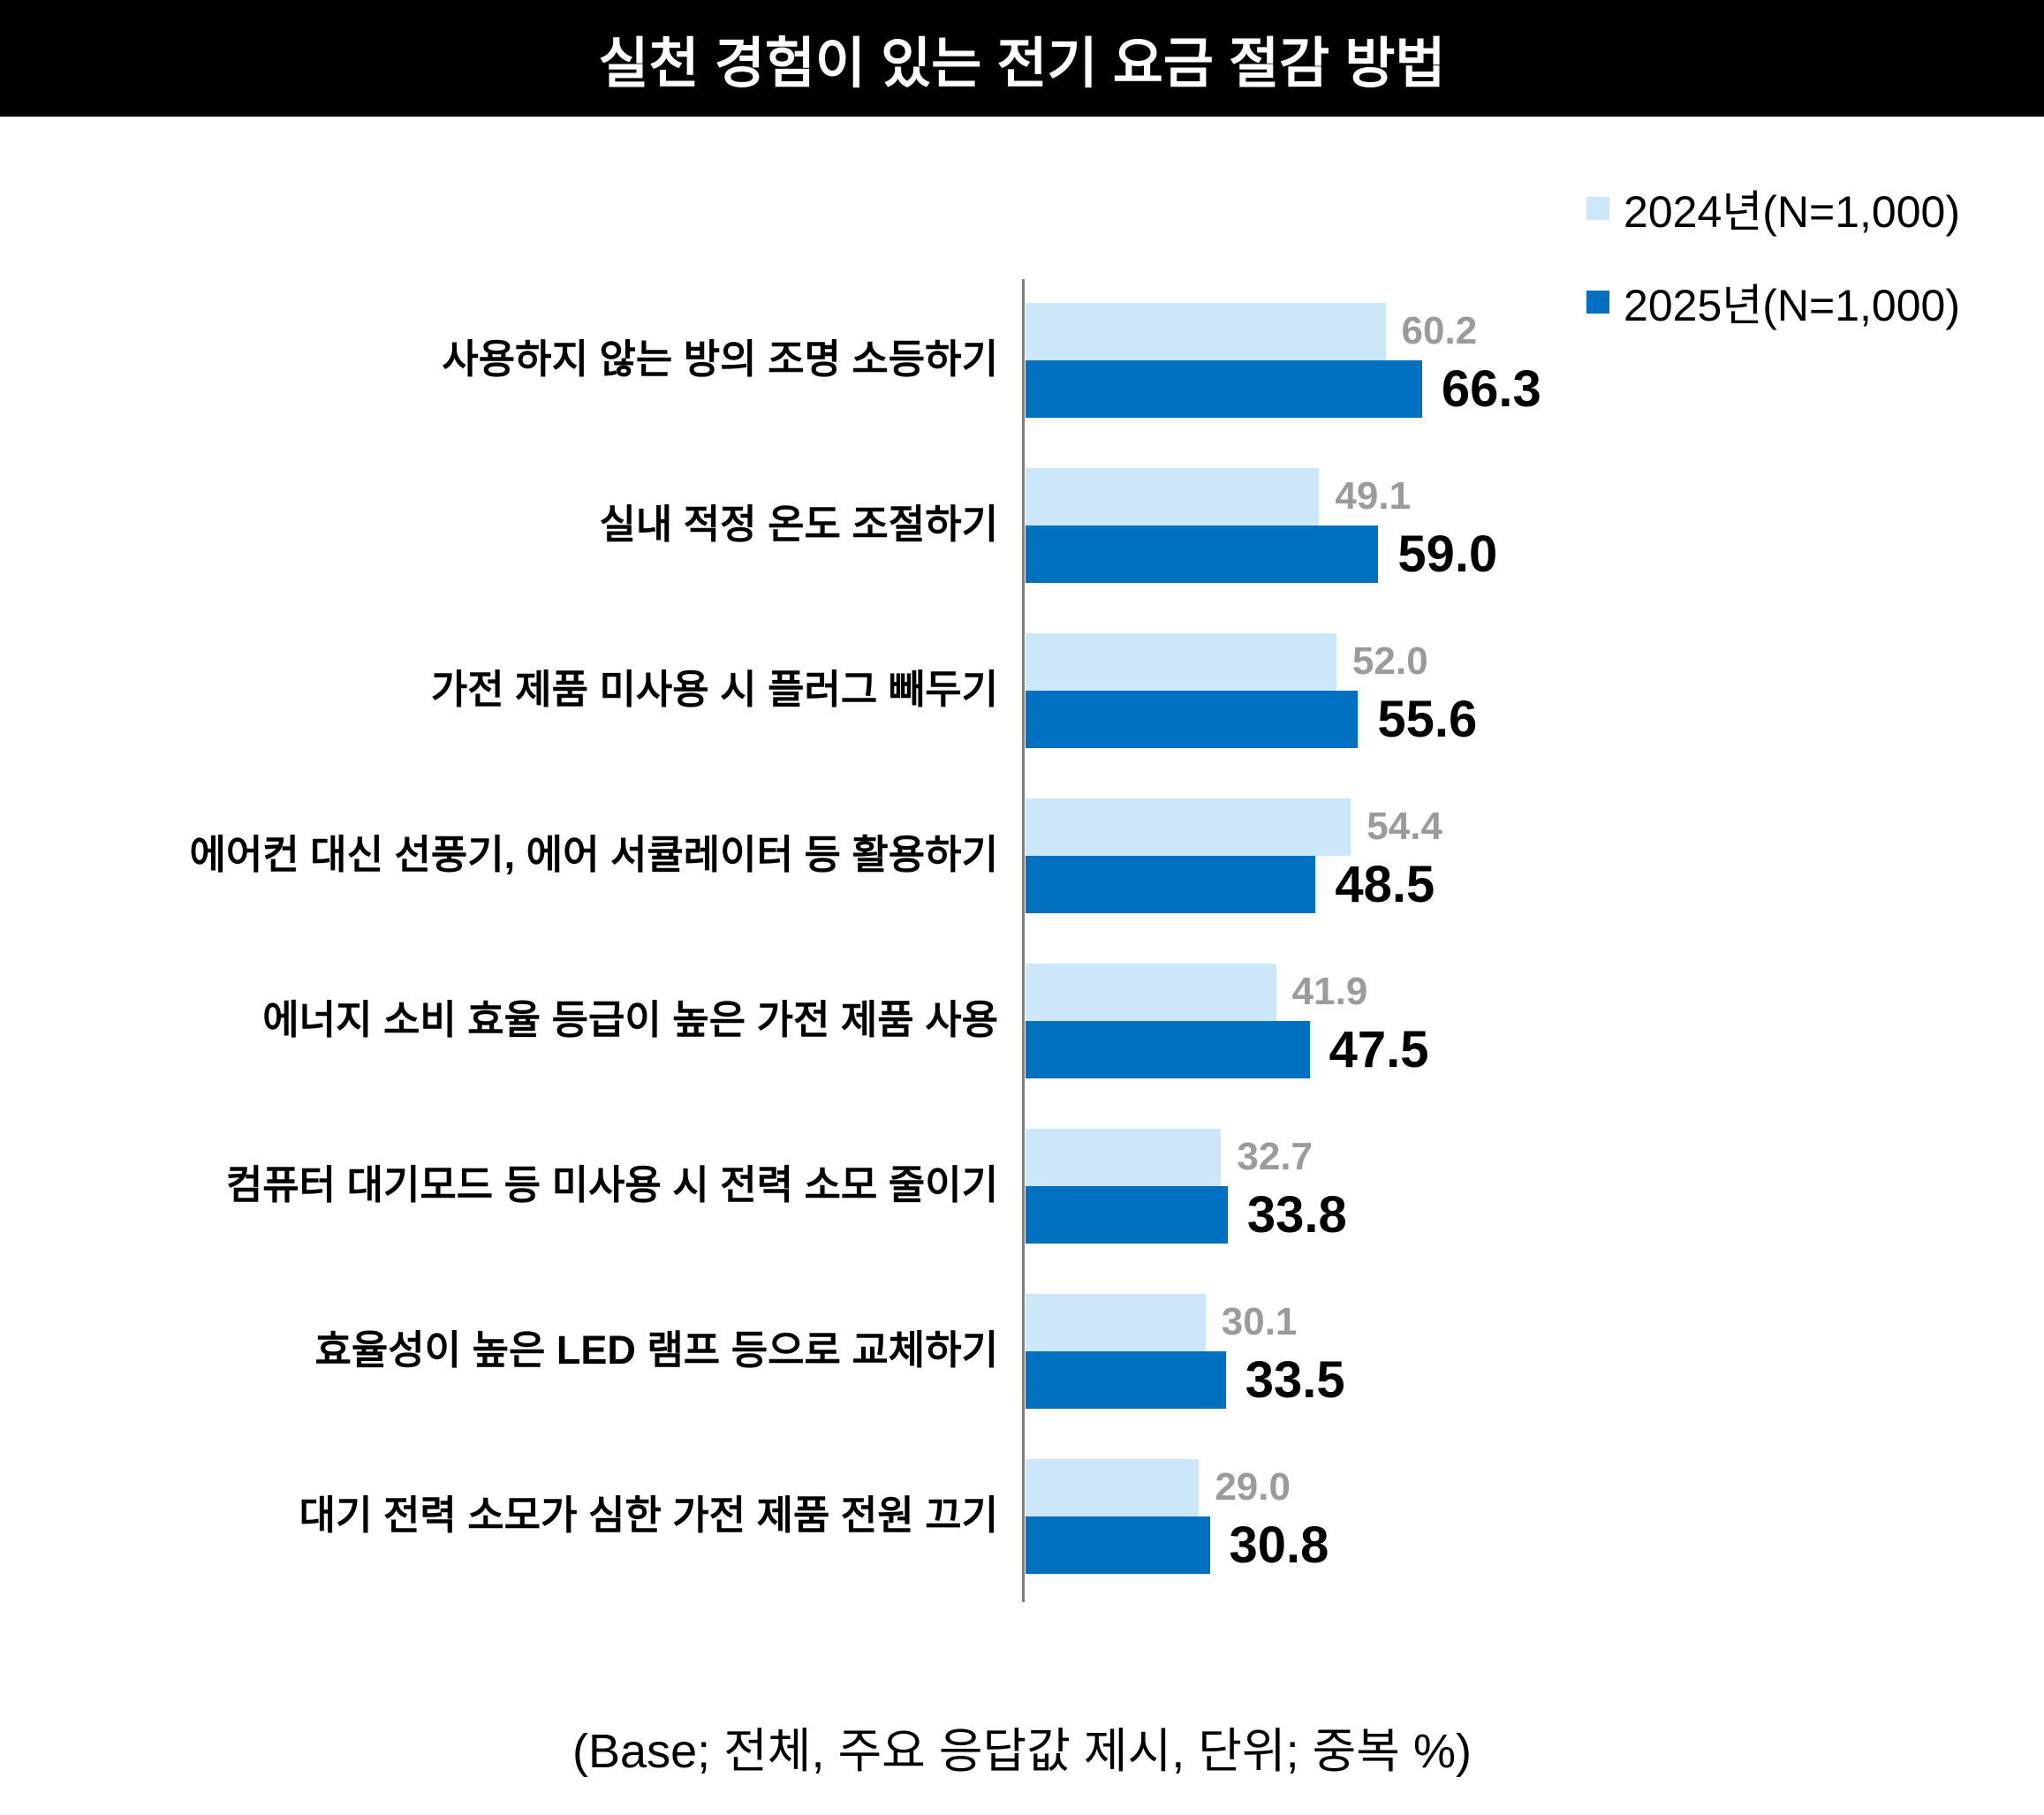 This screenshot has width=2044, height=1815. Describe the element at coordinates (1329, 991) in the screenshot. I see `value-label-2024: 41.9` at that location.